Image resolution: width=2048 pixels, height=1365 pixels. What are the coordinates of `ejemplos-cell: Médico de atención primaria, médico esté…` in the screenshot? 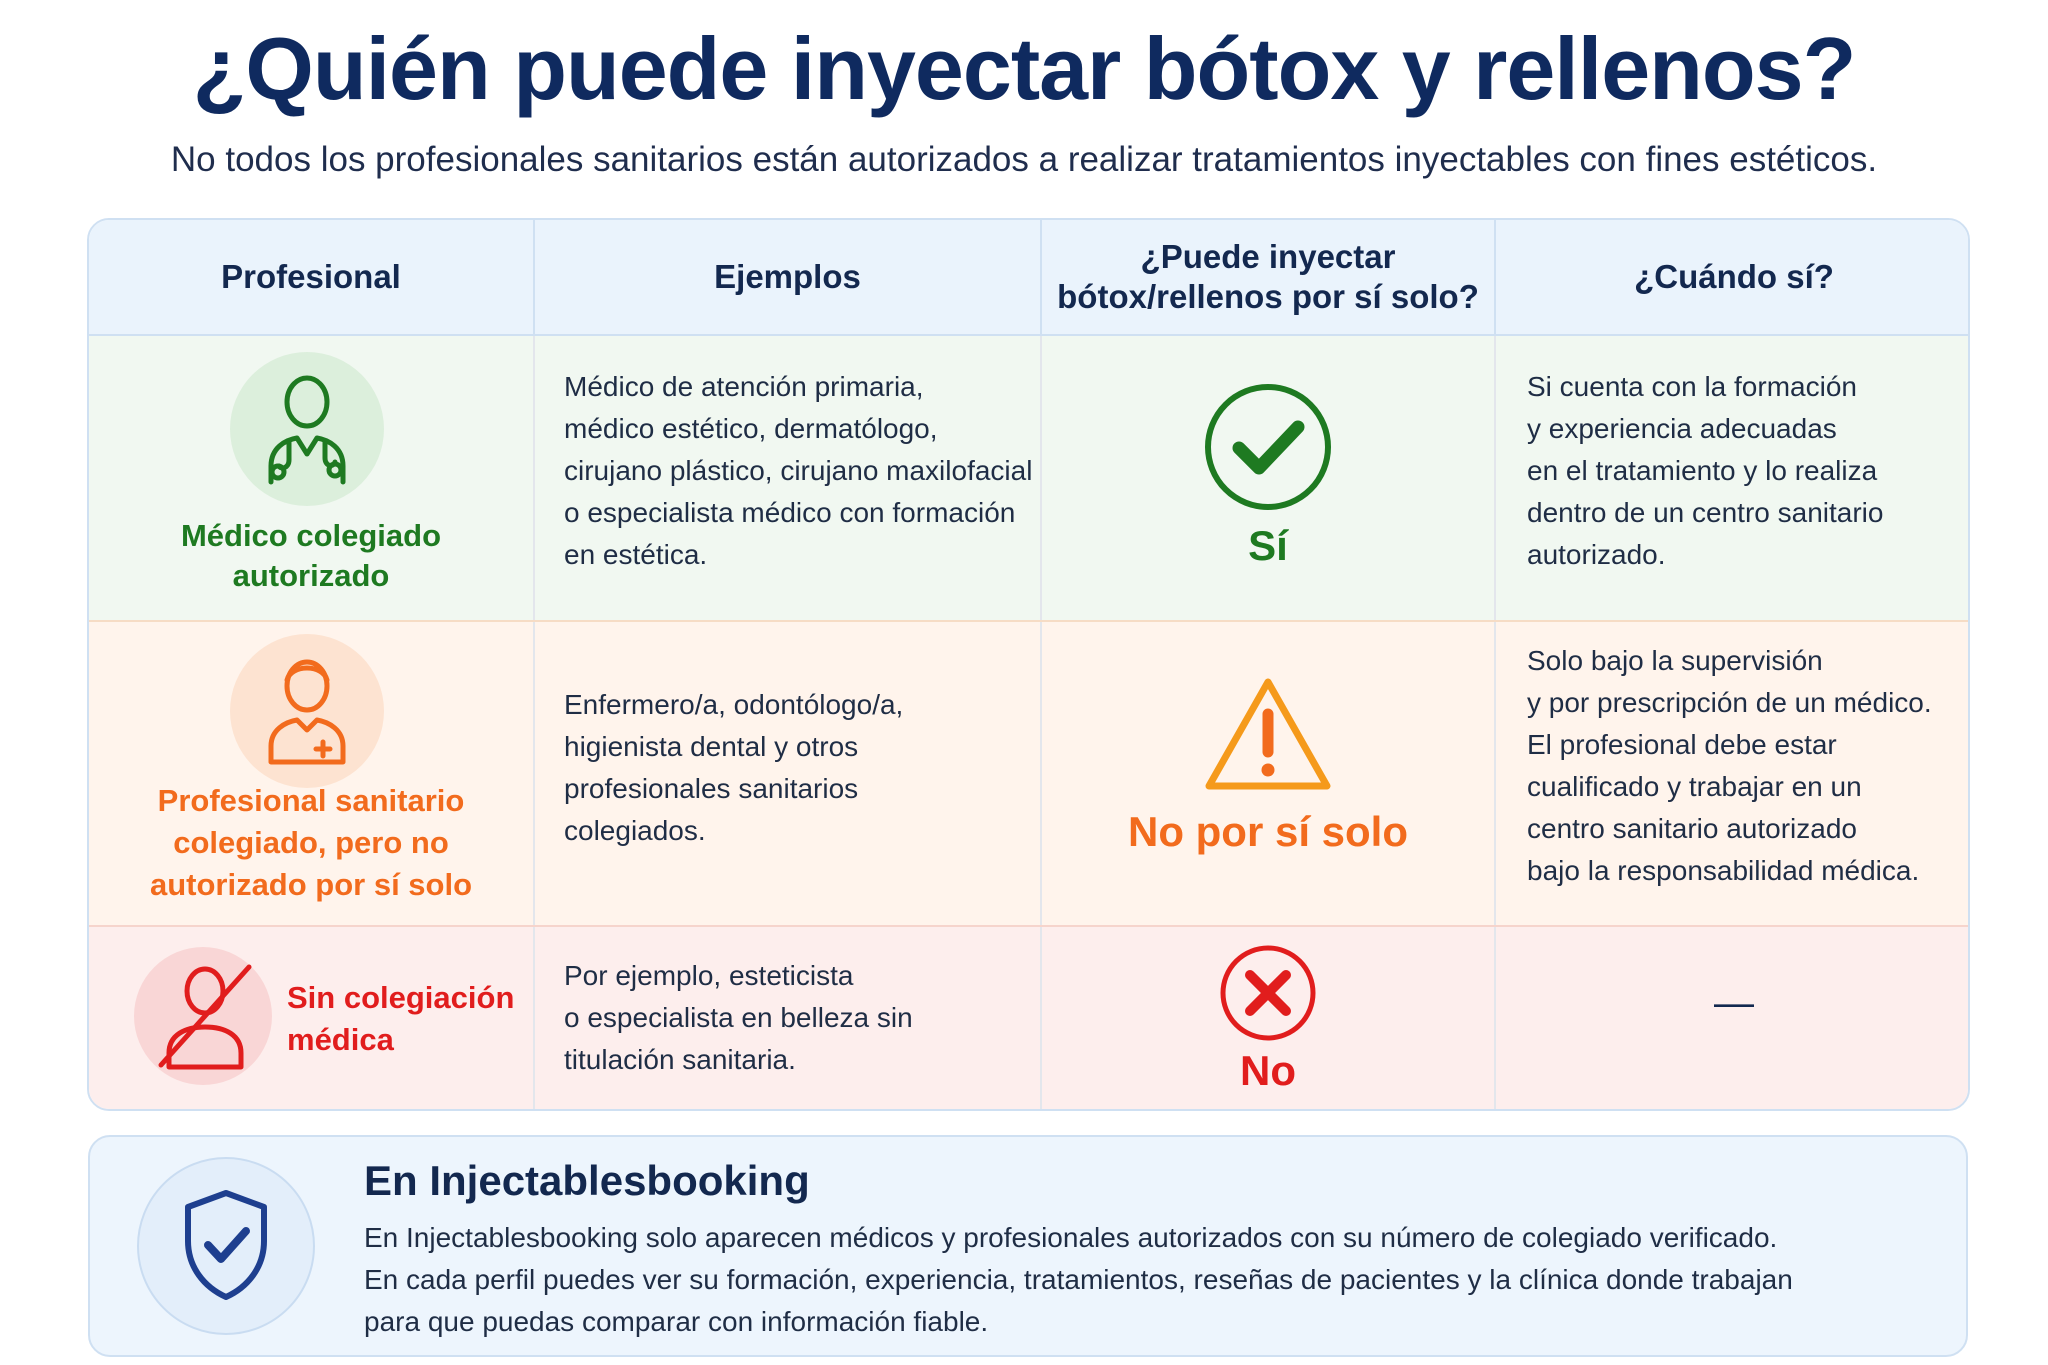 It's located at (798, 470).